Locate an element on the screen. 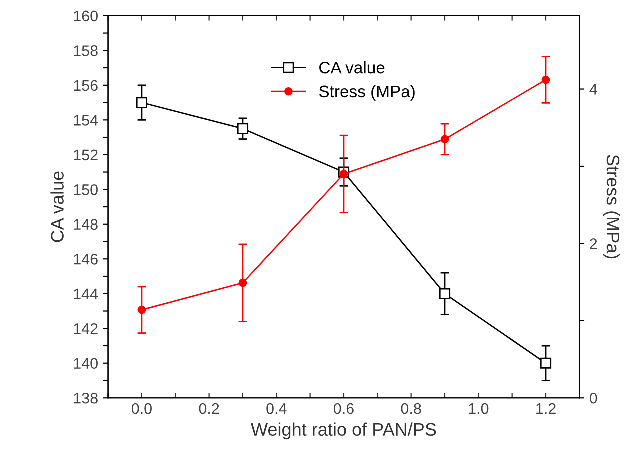  legend-label: CA value is located at coordinates (352, 68).